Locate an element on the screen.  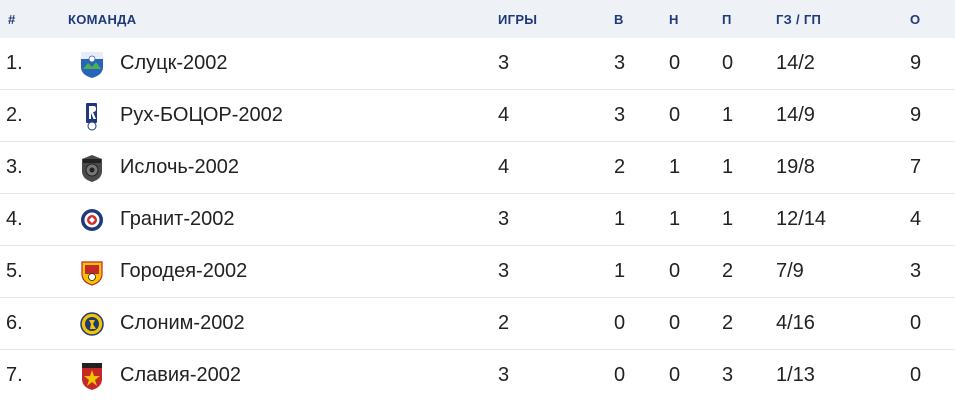
rukh-logo is located at coordinates (92, 116).